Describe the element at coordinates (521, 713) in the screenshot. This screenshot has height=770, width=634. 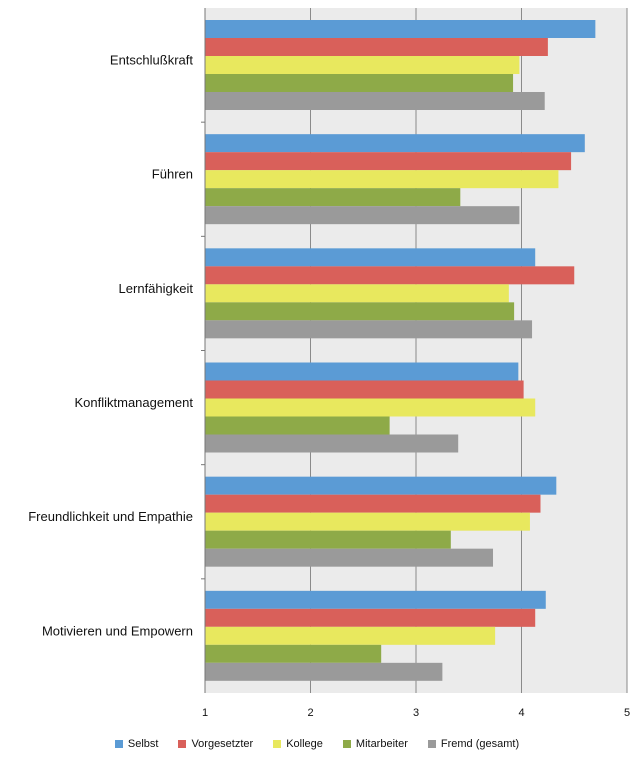
I see `x-tick-label: 4` at that location.